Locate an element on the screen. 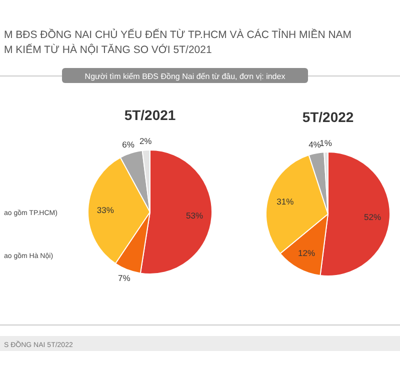  text: M BĐS ĐỒNG NAI CHỦ YẾU ĐẾN TỪ TP.HCM VÀ CÁC TỈNH MIỀN NAM is located at coordinates (178, 34).